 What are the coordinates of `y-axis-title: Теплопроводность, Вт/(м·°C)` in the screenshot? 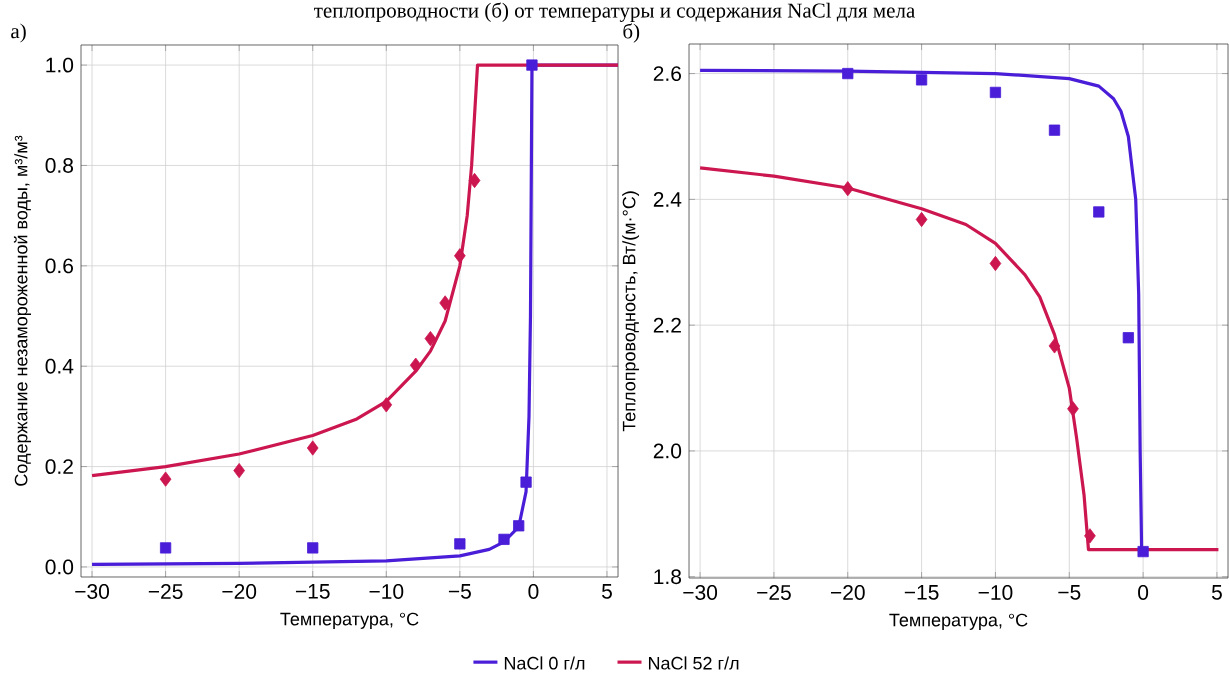 It's located at (631, 311).